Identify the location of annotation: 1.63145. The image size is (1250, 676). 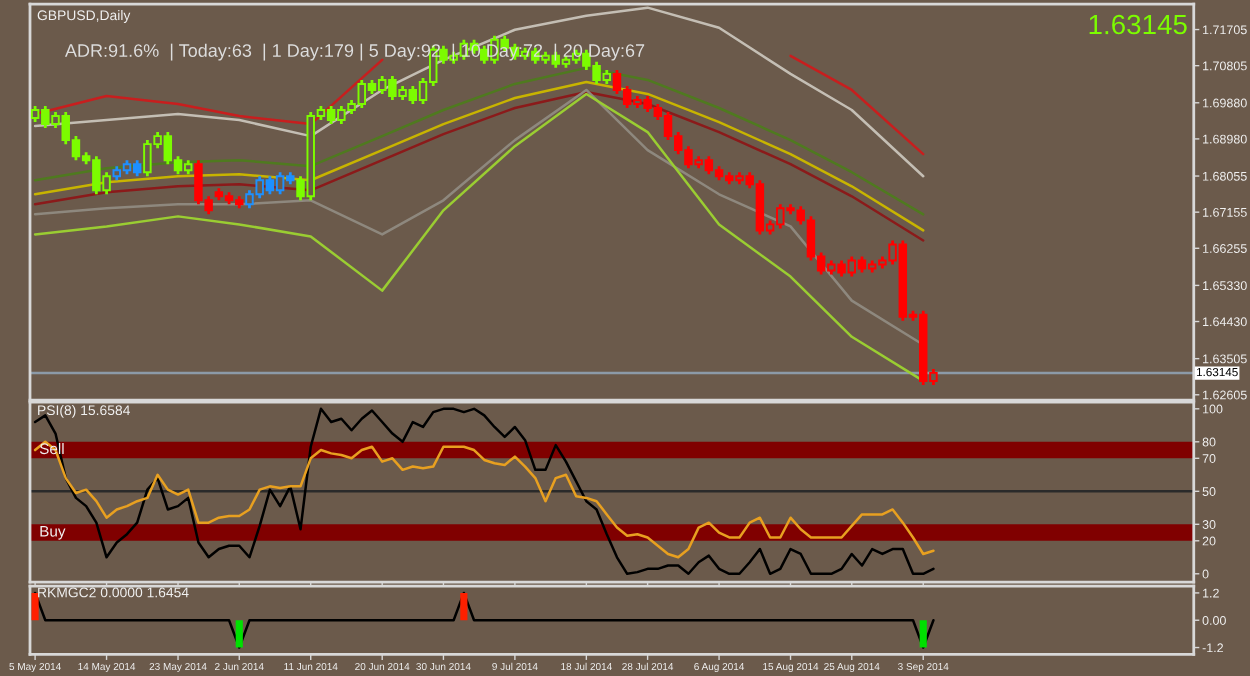
(1138, 24).